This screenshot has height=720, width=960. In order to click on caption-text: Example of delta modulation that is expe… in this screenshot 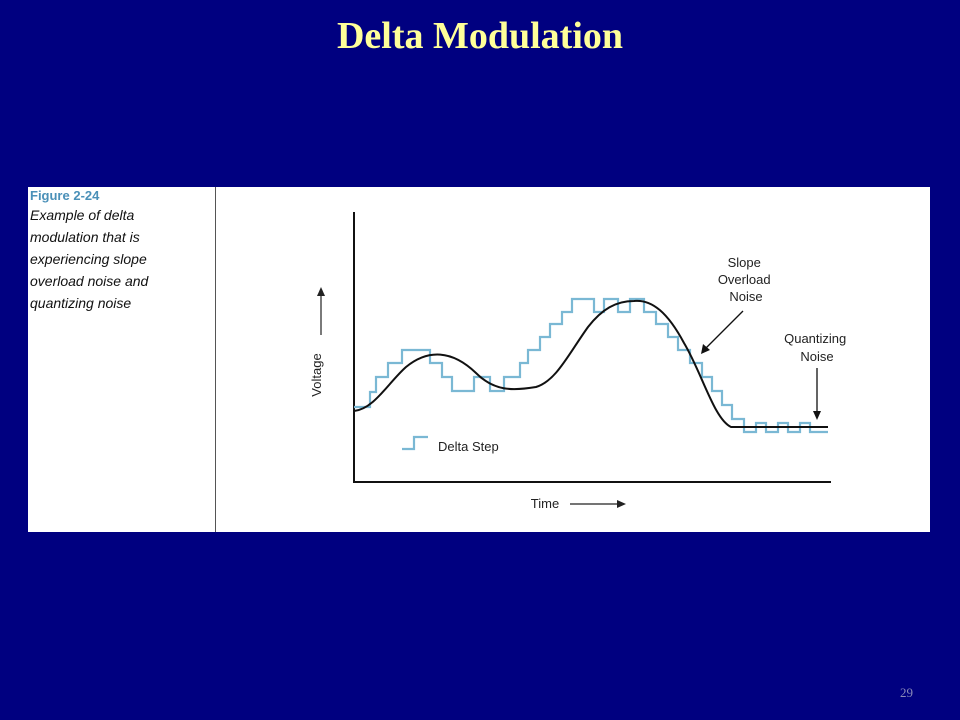, I will do `click(122, 259)`.